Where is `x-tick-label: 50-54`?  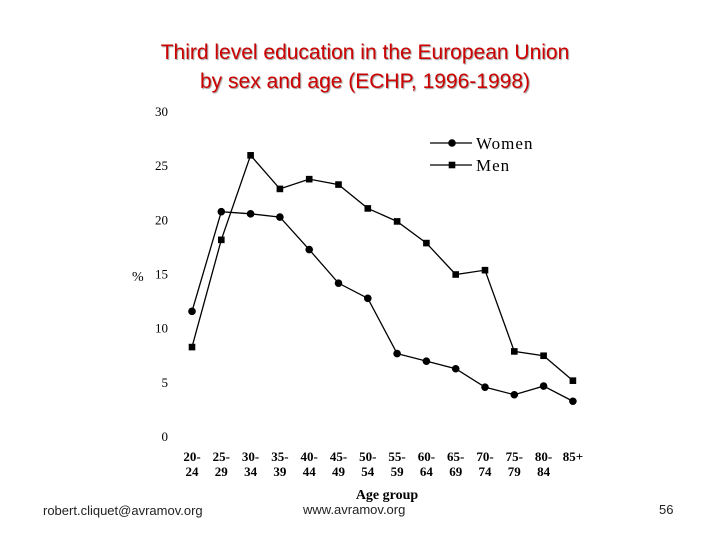
x-tick-label: 50-54 is located at coordinates (367, 464).